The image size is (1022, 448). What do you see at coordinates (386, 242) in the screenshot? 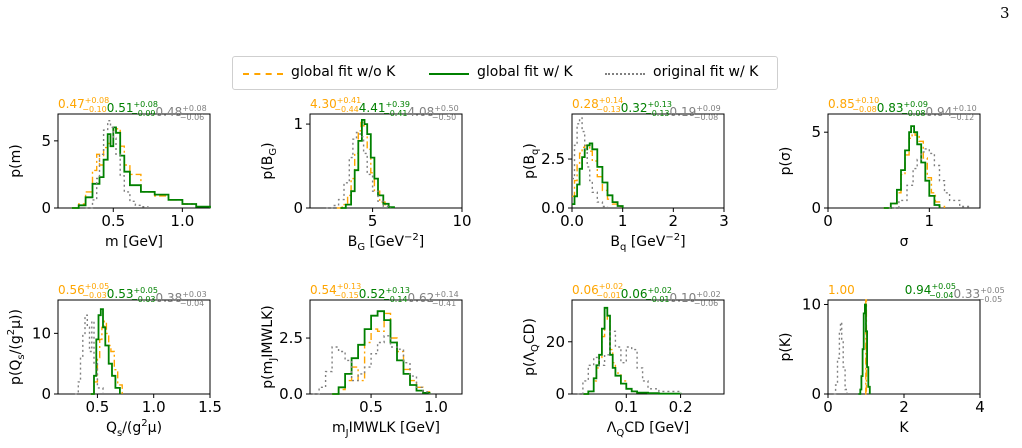
I see `x-axis-label: BG [GeV−2]` at bounding box center [386, 242].